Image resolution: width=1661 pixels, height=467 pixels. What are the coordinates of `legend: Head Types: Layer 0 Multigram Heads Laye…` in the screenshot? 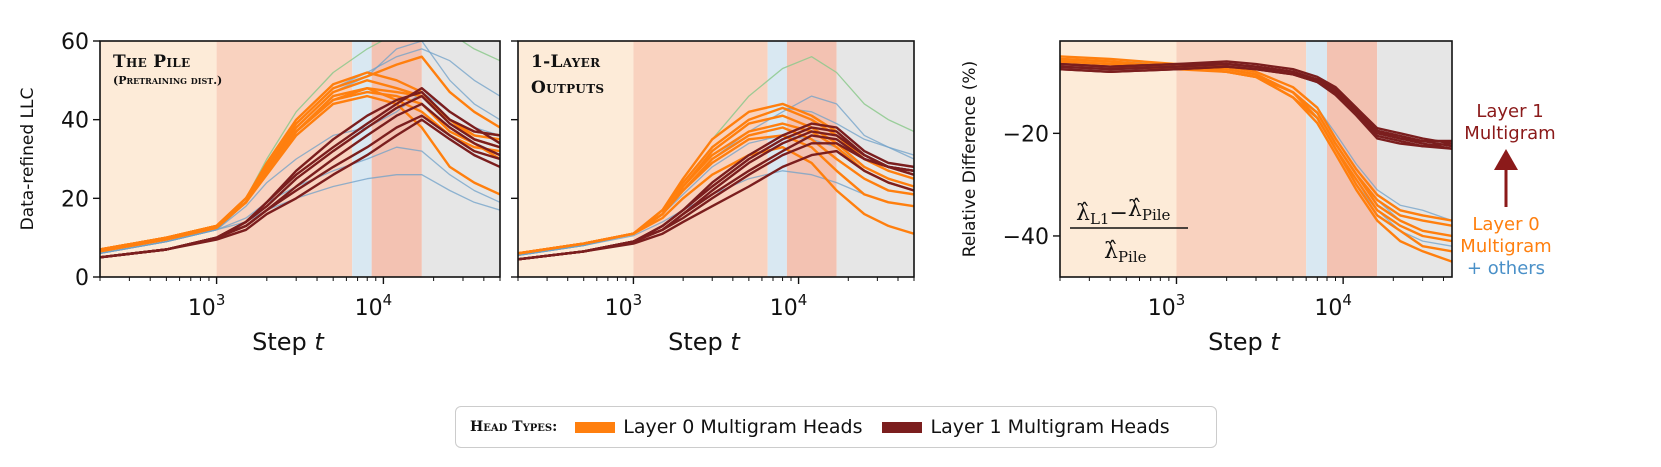 It's located at (836, 427).